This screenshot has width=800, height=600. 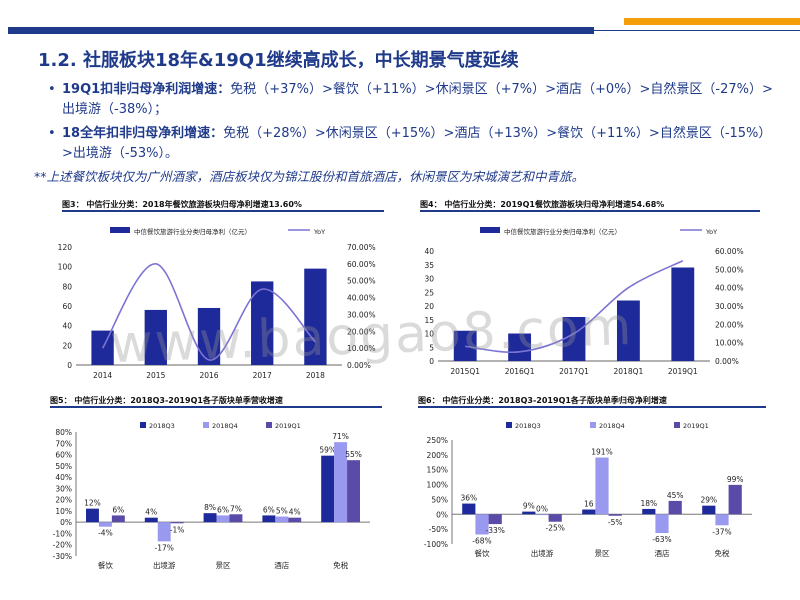 I want to click on y-tick-label: 120, so click(x=65, y=247).